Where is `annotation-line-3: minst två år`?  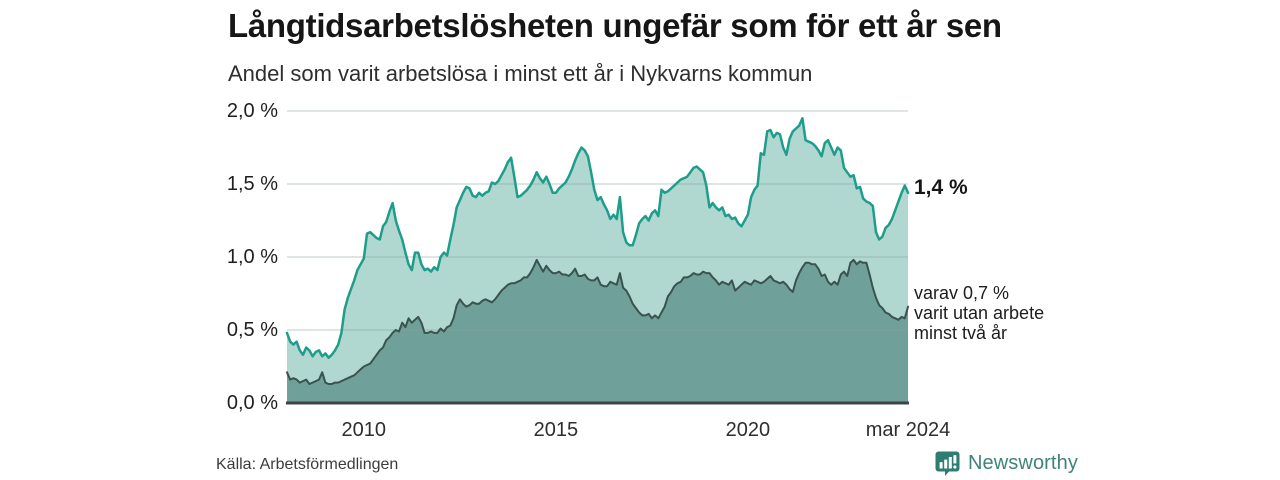 annotation-line-3: minst två år is located at coordinates (961, 333).